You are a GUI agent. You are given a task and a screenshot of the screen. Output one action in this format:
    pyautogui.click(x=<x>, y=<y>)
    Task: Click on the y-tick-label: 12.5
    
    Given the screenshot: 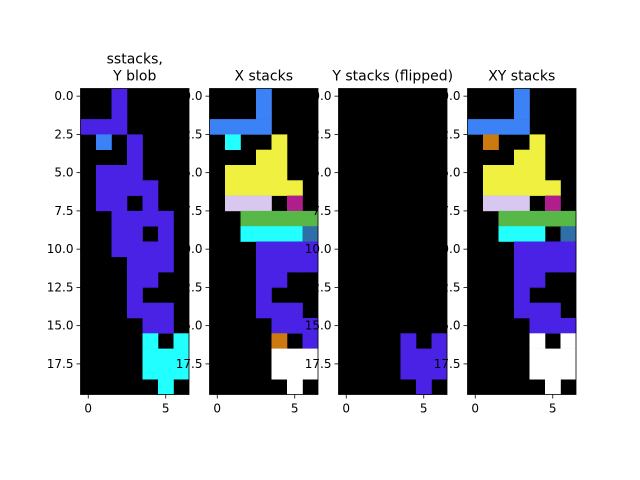 What is the action you would take?
    pyautogui.click(x=318, y=287)
    